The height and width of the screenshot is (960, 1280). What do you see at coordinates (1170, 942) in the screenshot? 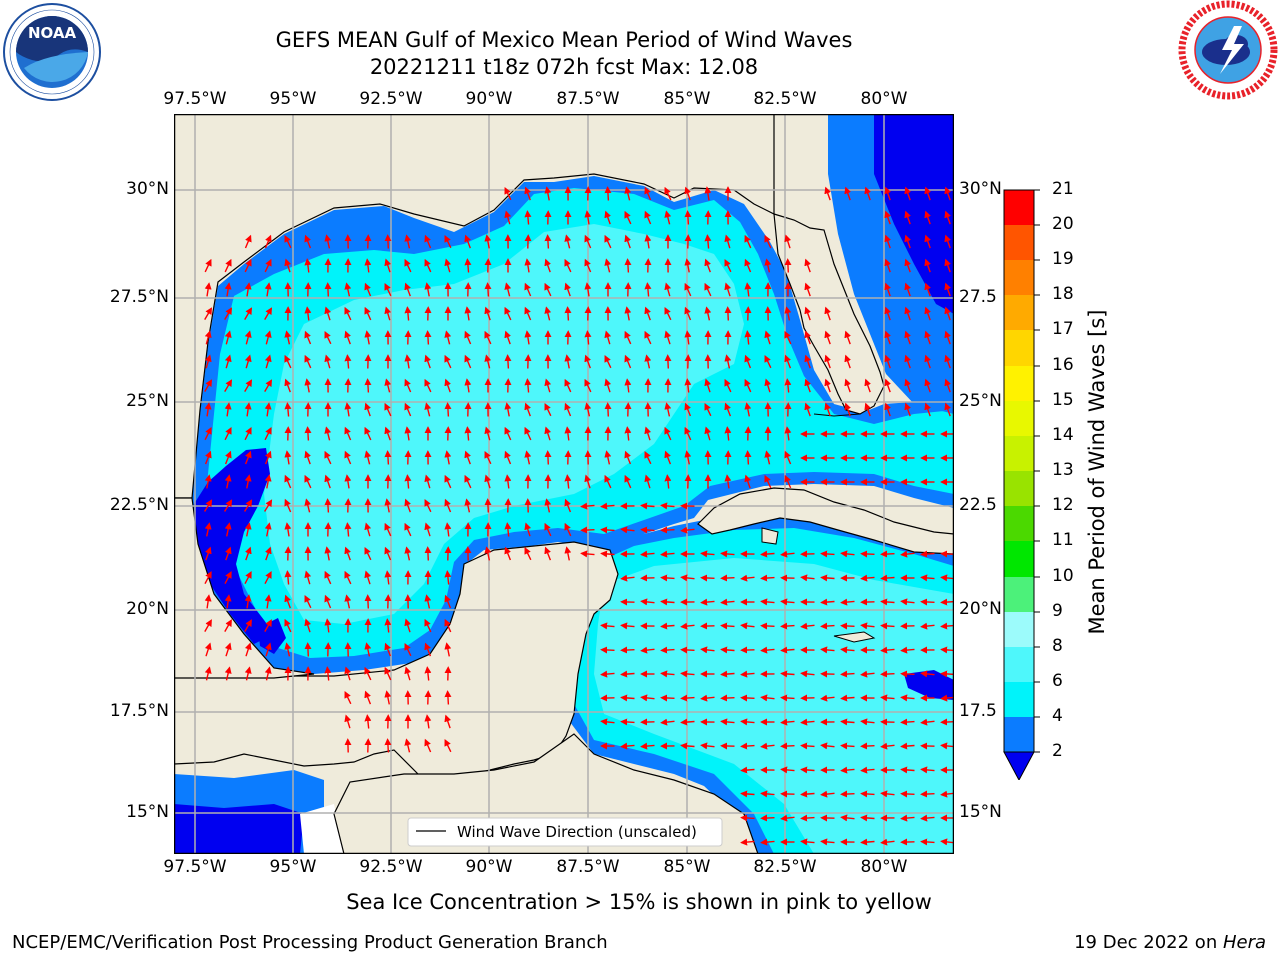
I see `footer-date: 19 Dec 2022 on Hera` at bounding box center [1170, 942].